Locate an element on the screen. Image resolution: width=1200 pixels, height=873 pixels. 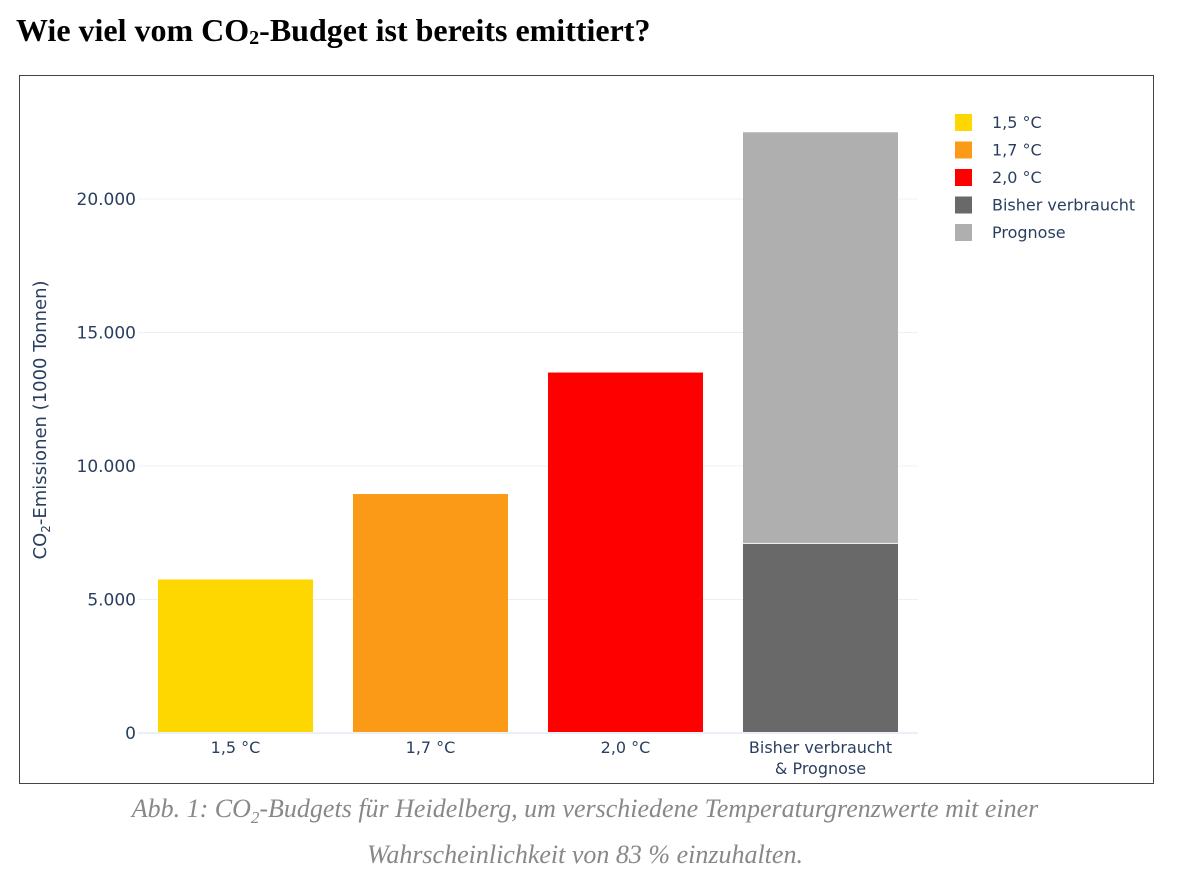
y-axis-title: CO2-Emissionen (1000 Tonnen) is located at coordinates (41, 420).